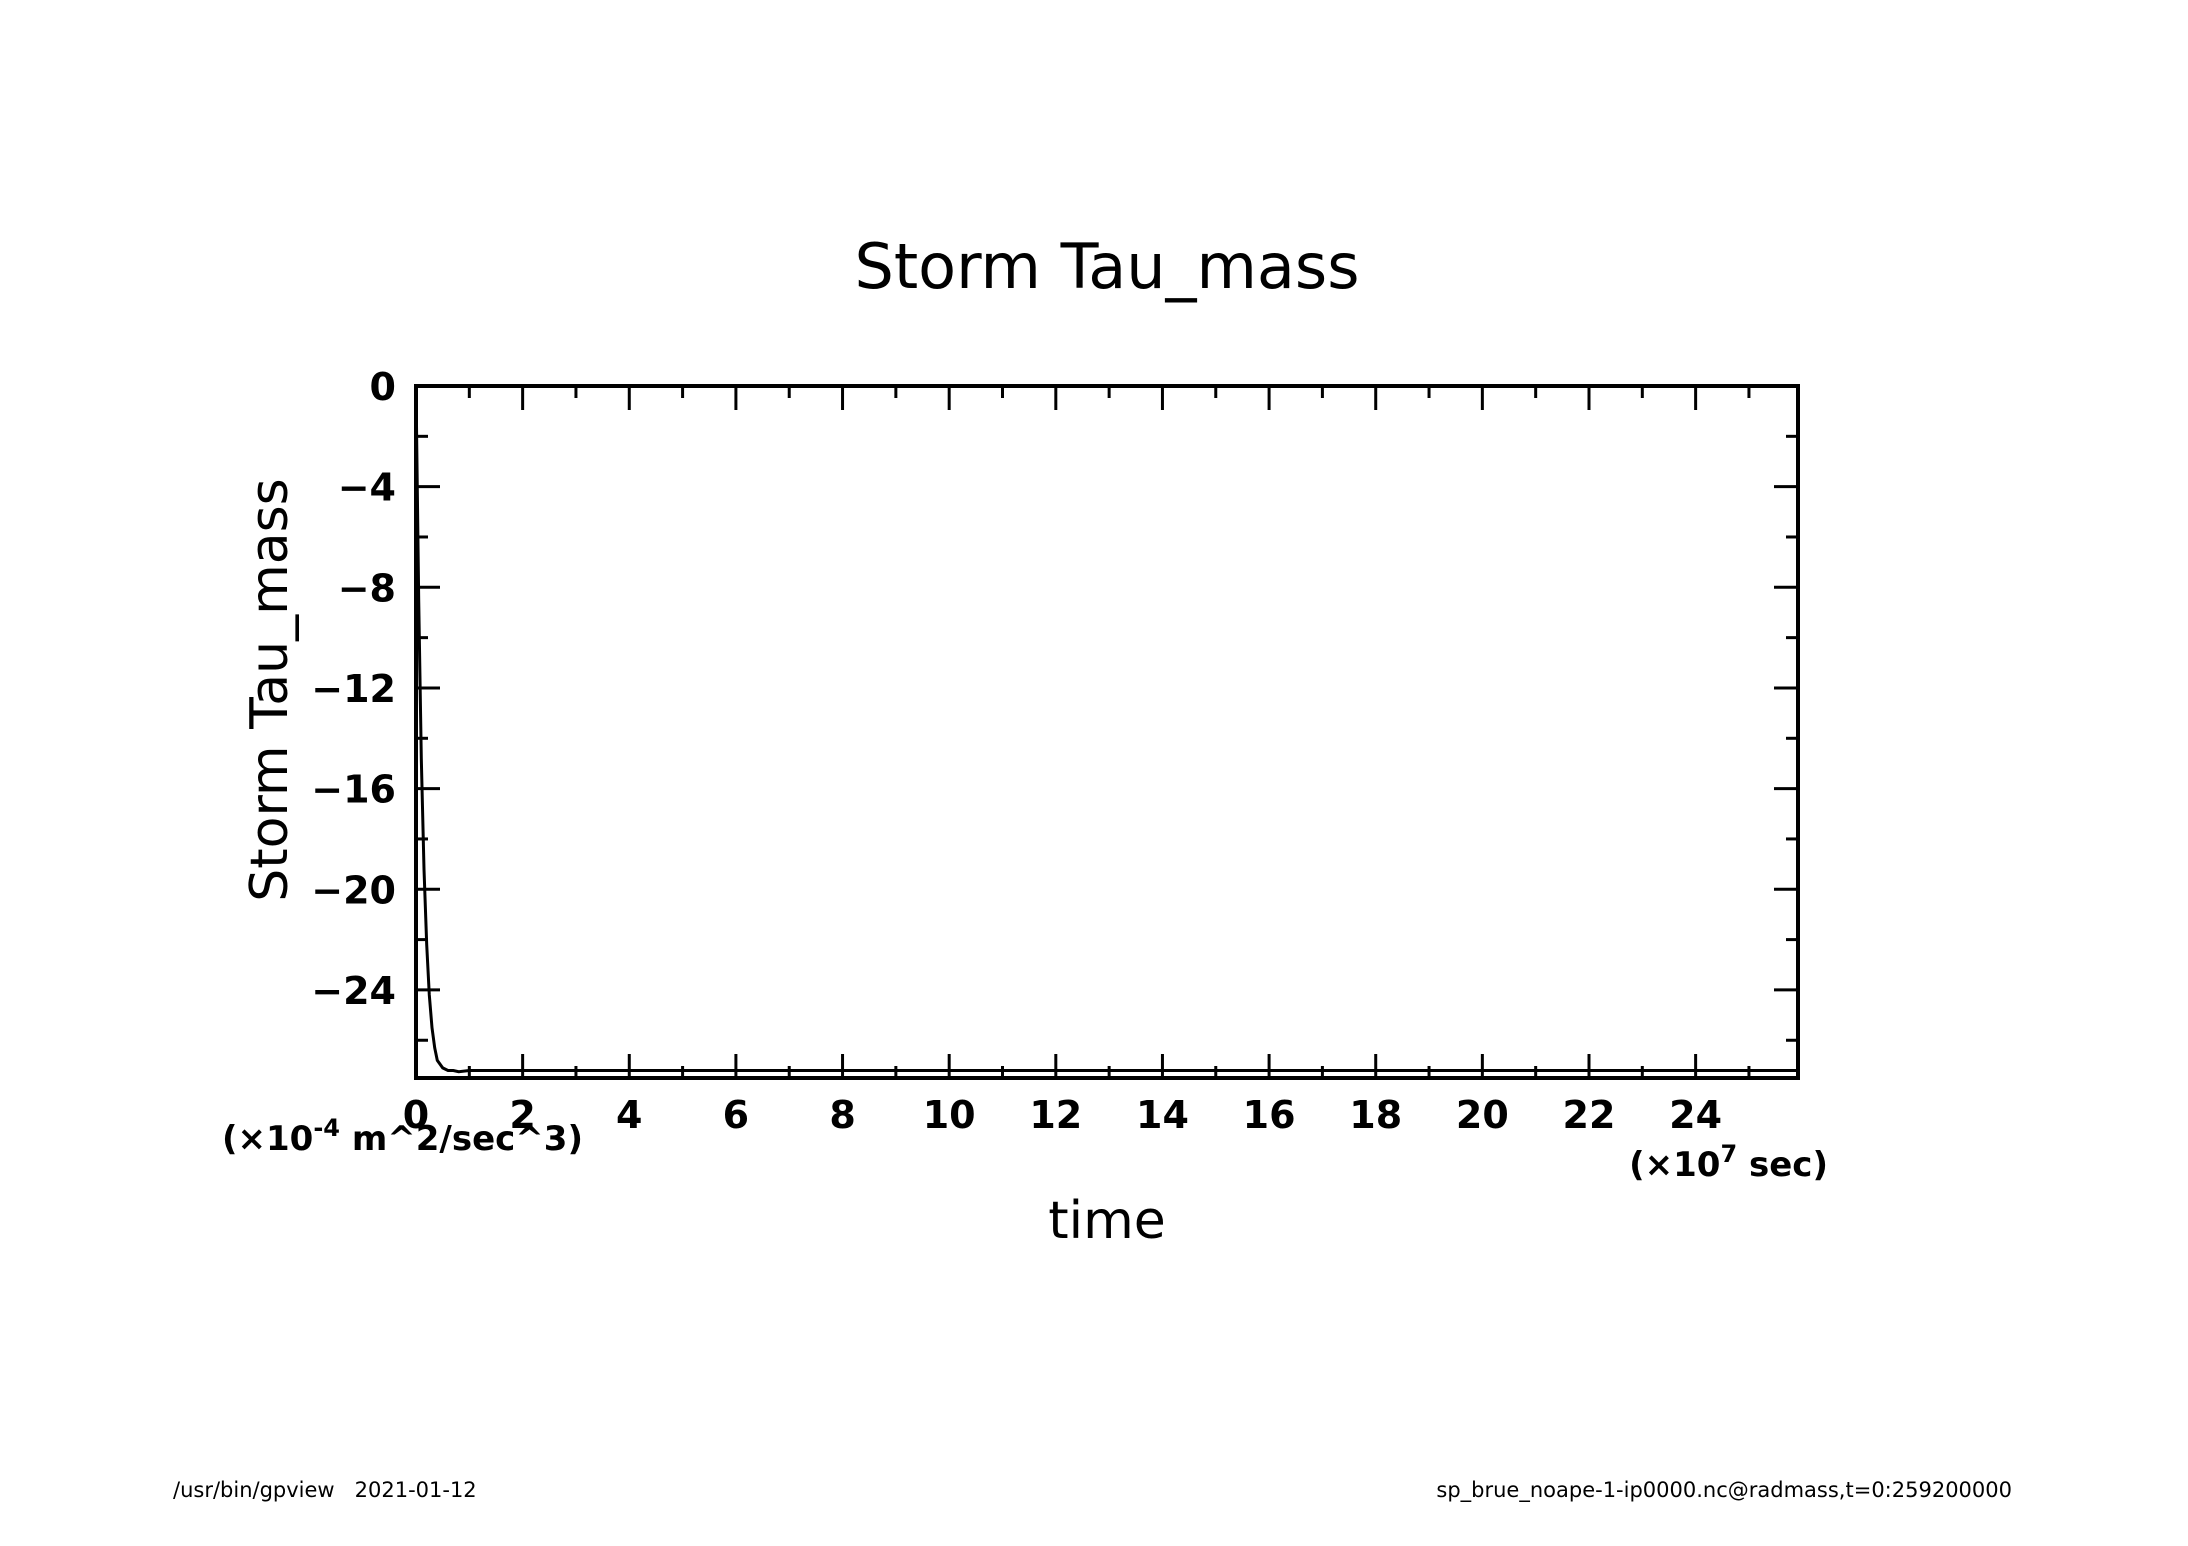 Image resolution: width=2188 pixels, height=1546 pixels. What do you see at coordinates (1162, 1115) in the screenshot?
I see `x-tick-label: 14` at bounding box center [1162, 1115].